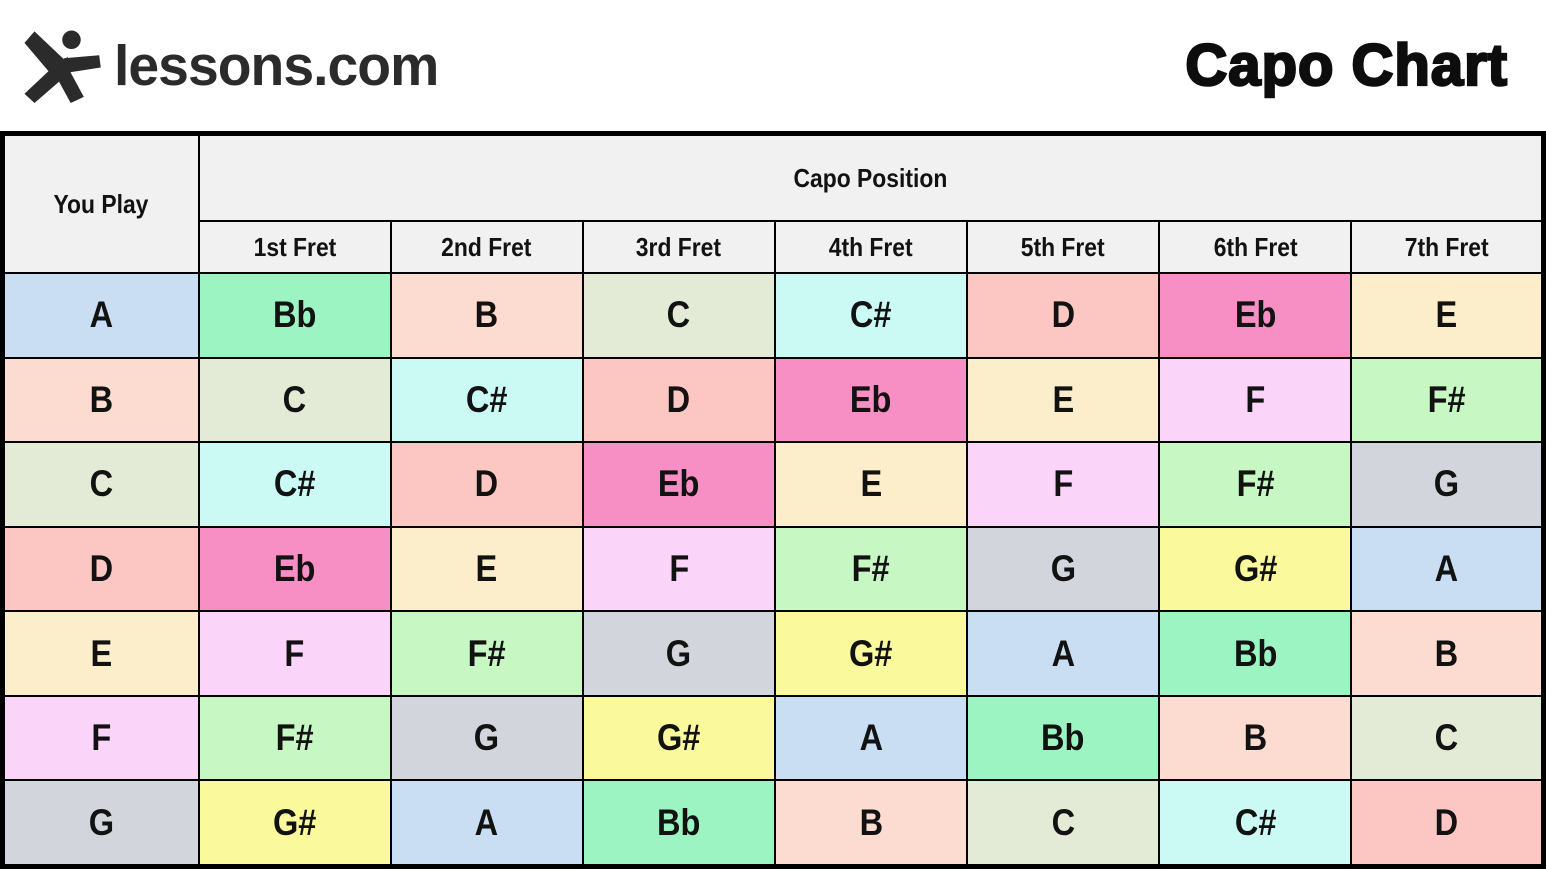 The width and height of the screenshot is (1546, 869). I want to click on table-row-E: E F F# G G# A Bb B, so click(773, 653).